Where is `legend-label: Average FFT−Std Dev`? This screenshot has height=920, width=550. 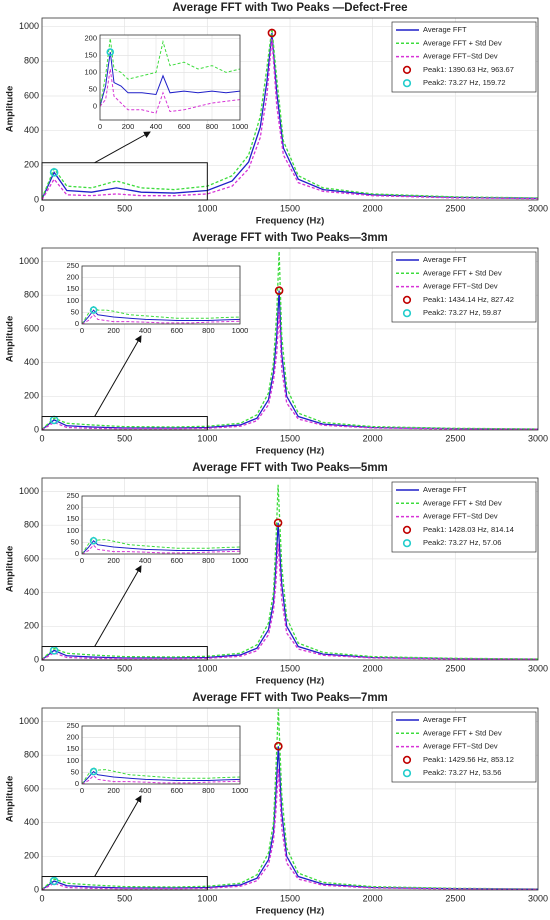
legend-label: Average FFT−Std Dev is located at coordinates (460, 746).